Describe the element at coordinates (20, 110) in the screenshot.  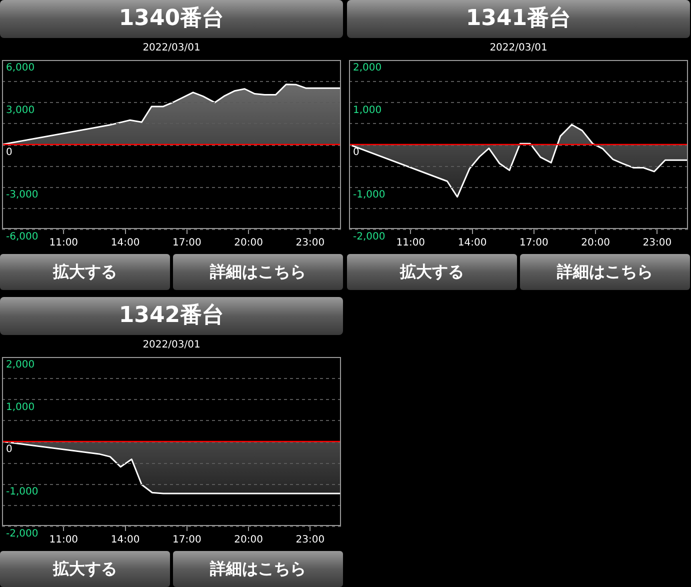
I see `y-tick-label: 3,000` at that location.